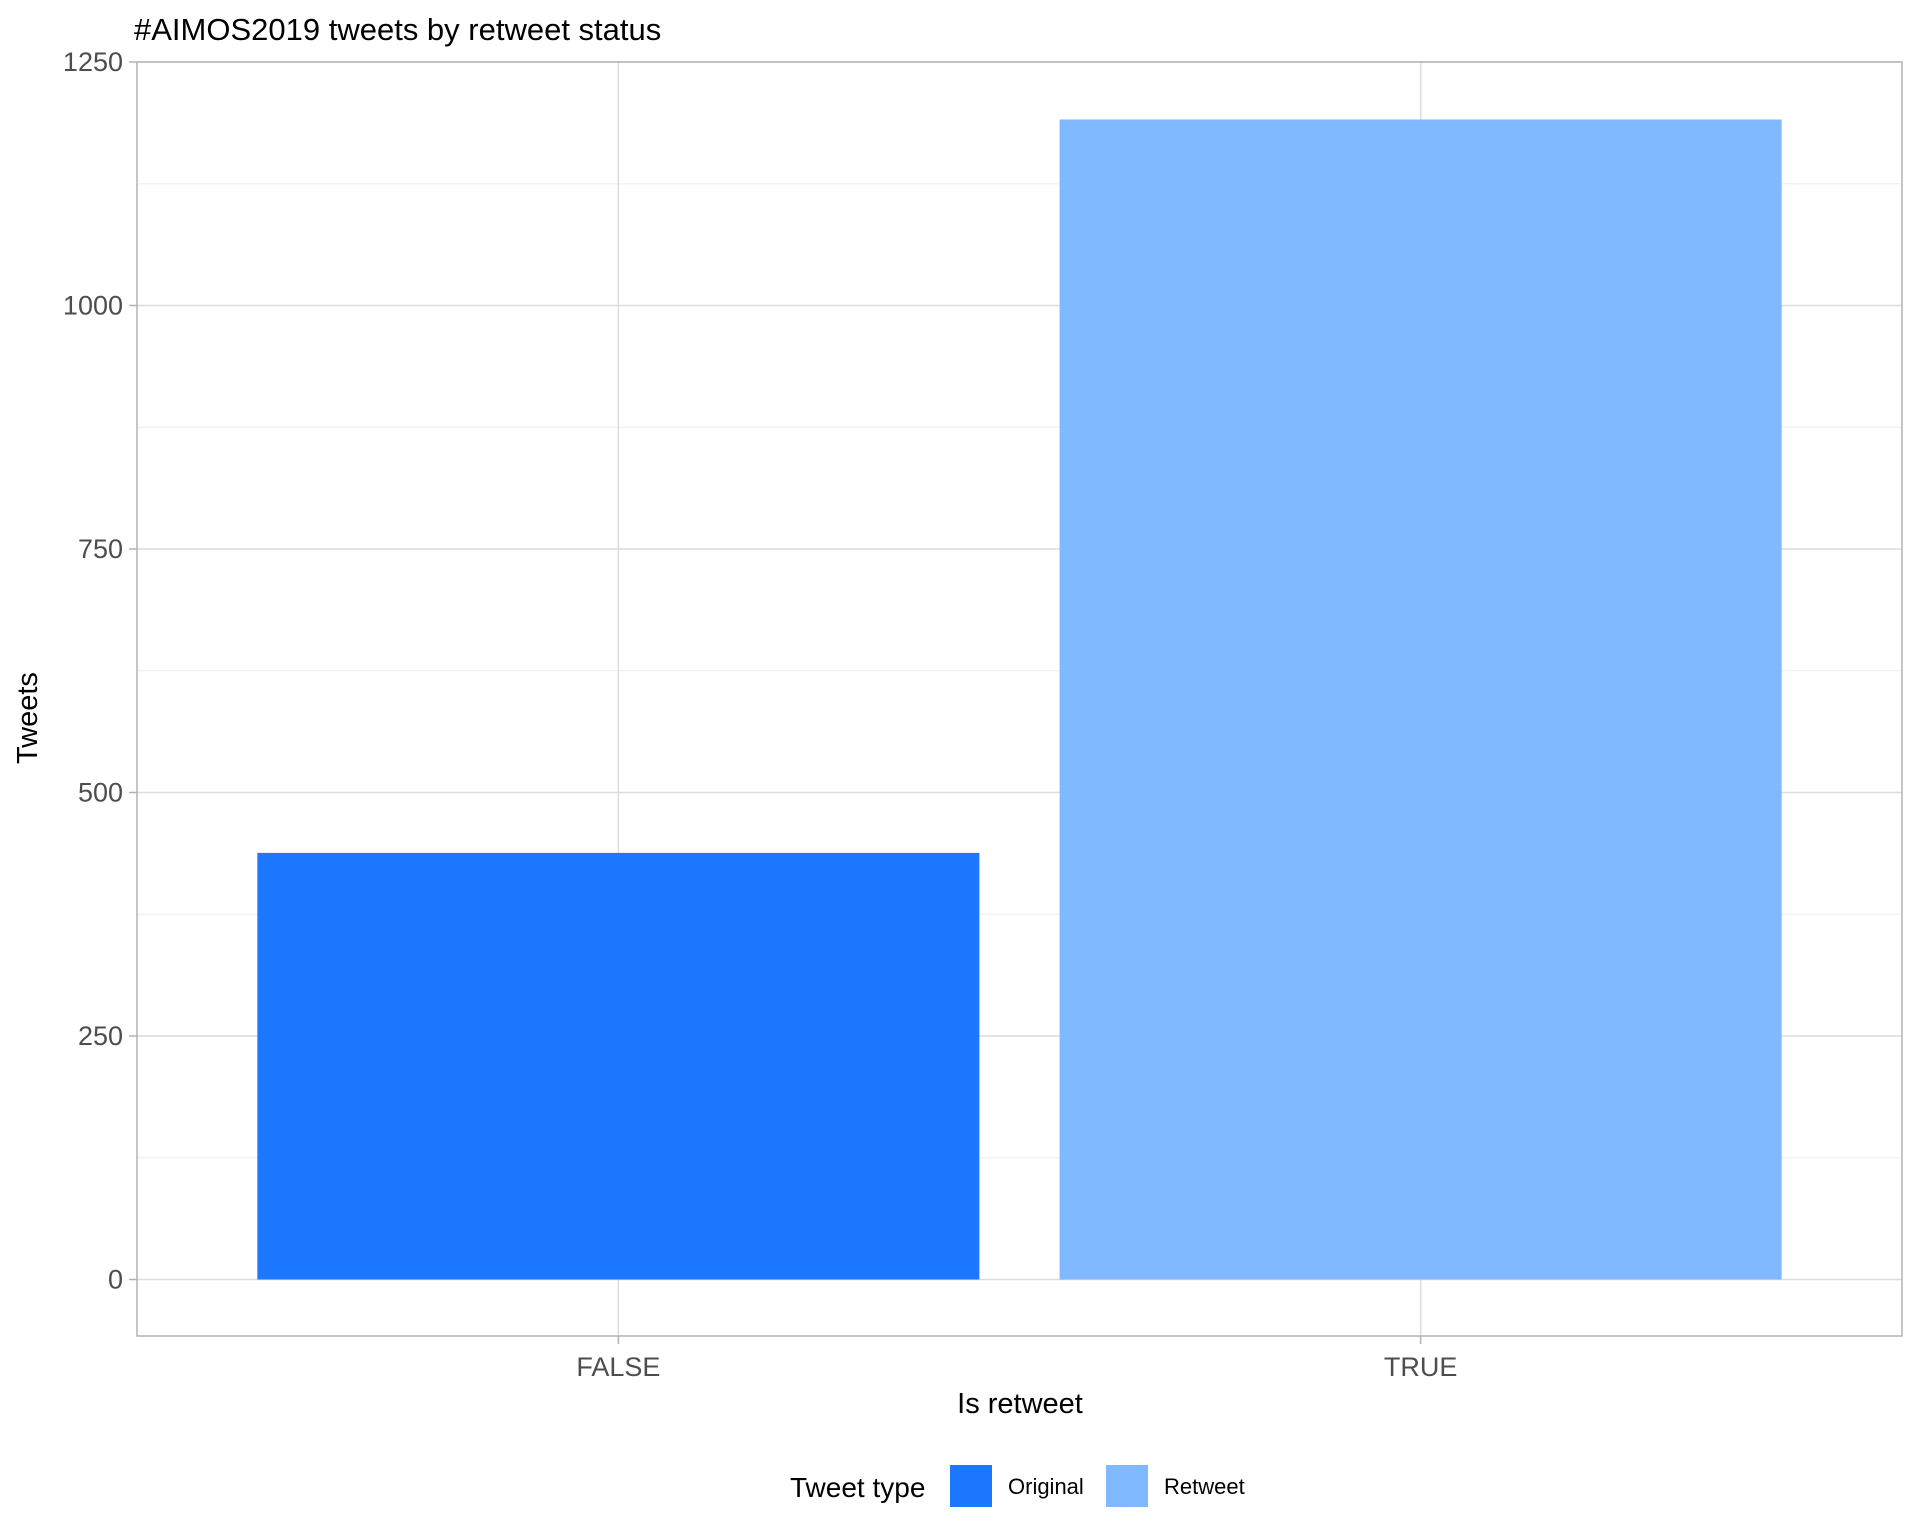 This screenshot has height=1536, width=1920. Describe the element at coordinates (100, 549) in the screenshot. I see `y-tick-label: 750` at that location.